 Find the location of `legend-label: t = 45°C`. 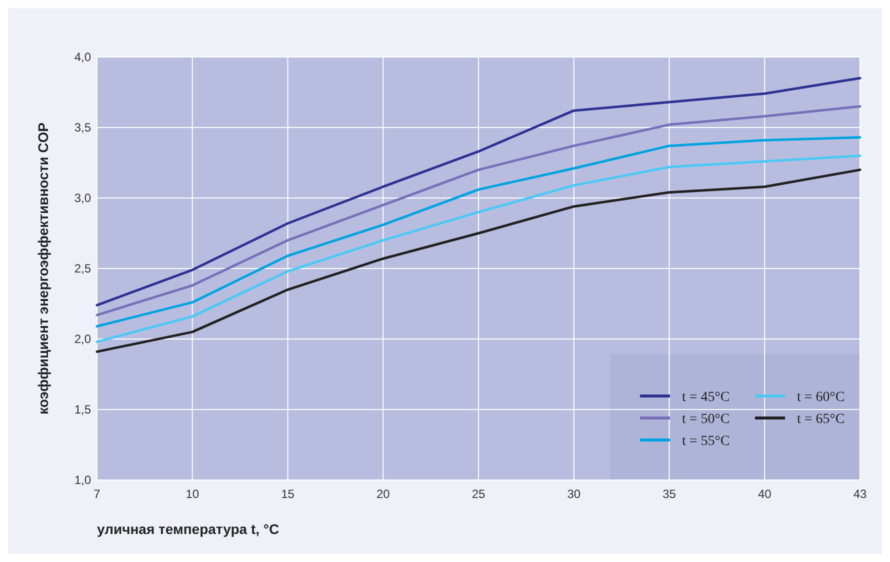

legend-label: t = 45°C is located at coordinates (706, 397).